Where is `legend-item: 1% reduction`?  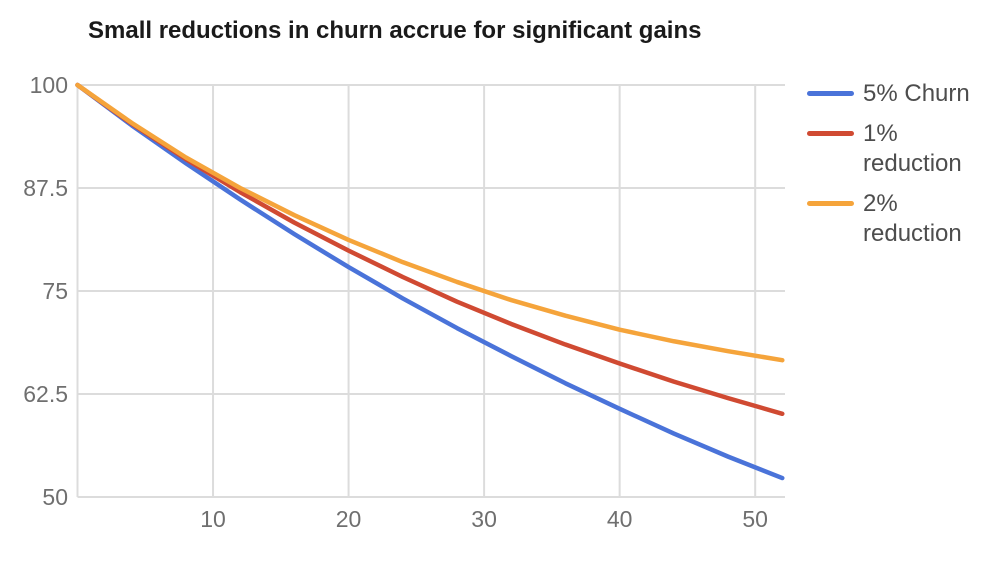
legend-item: 1% reduction is located at coordinates (902, 149).